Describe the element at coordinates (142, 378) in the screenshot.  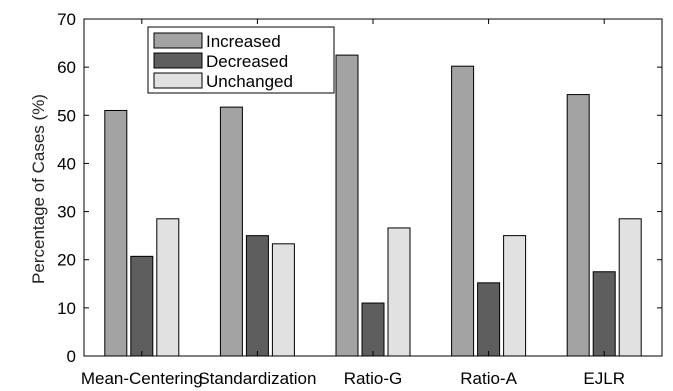
I see `x-tick-label-mean-centering: Mean-Centering` at that location.